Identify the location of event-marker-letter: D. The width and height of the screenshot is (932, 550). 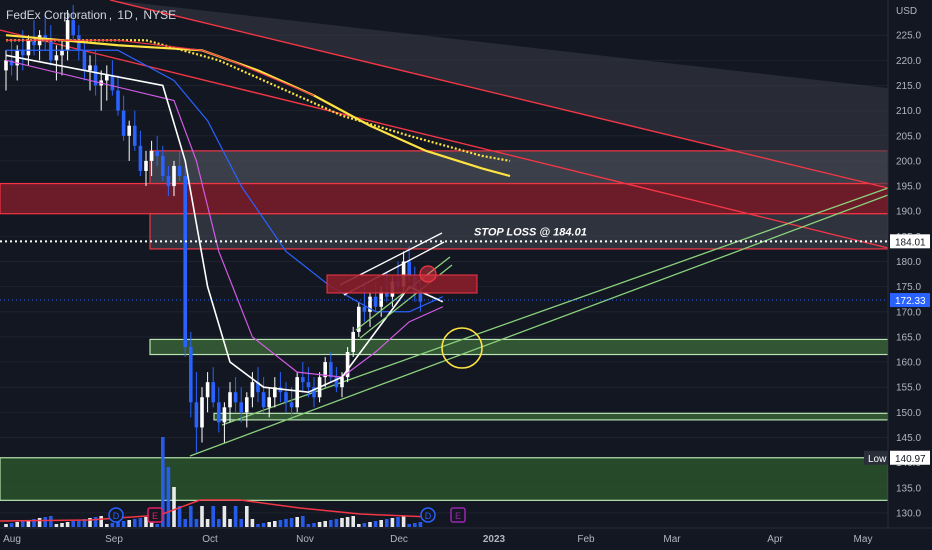
(116, 516).